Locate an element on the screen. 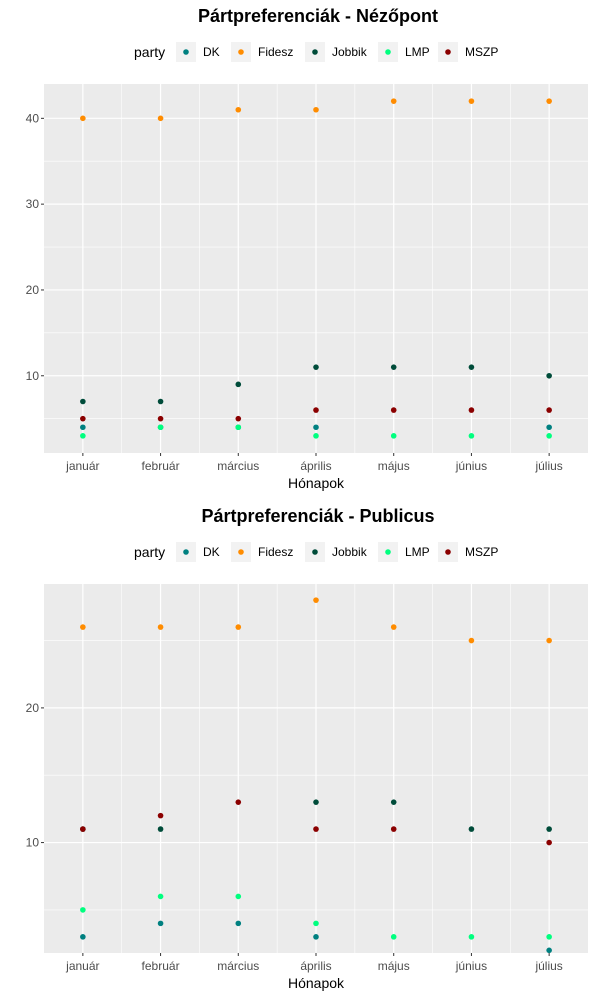  chart1-x-axis-title: Hónapok is located at coordinates (316, 983).